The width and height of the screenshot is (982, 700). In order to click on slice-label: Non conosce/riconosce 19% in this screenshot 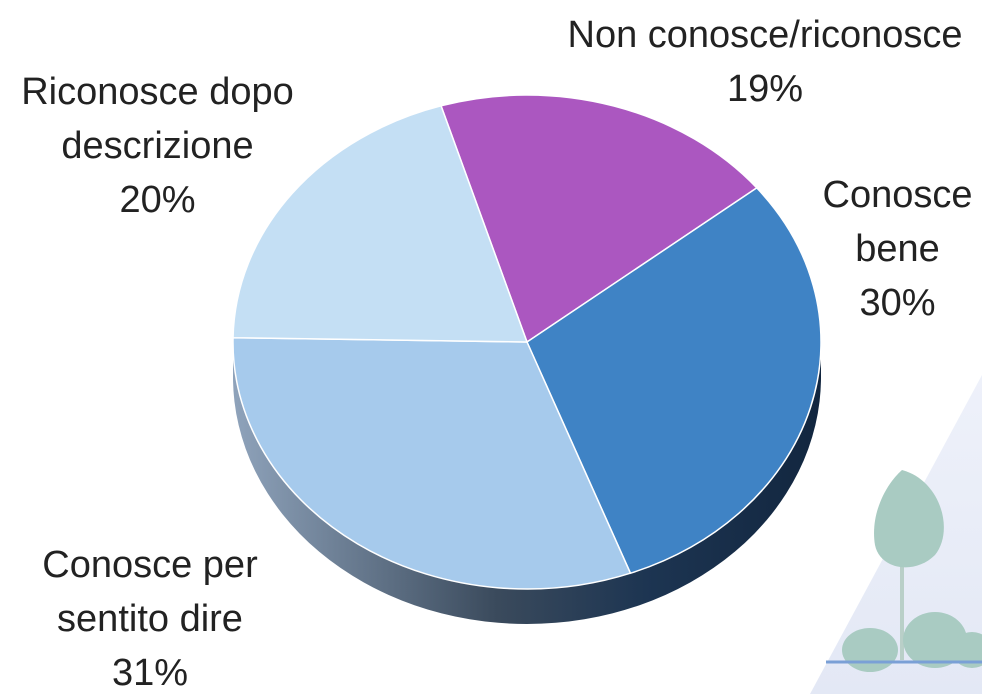, I will do `click(763, 62)`.